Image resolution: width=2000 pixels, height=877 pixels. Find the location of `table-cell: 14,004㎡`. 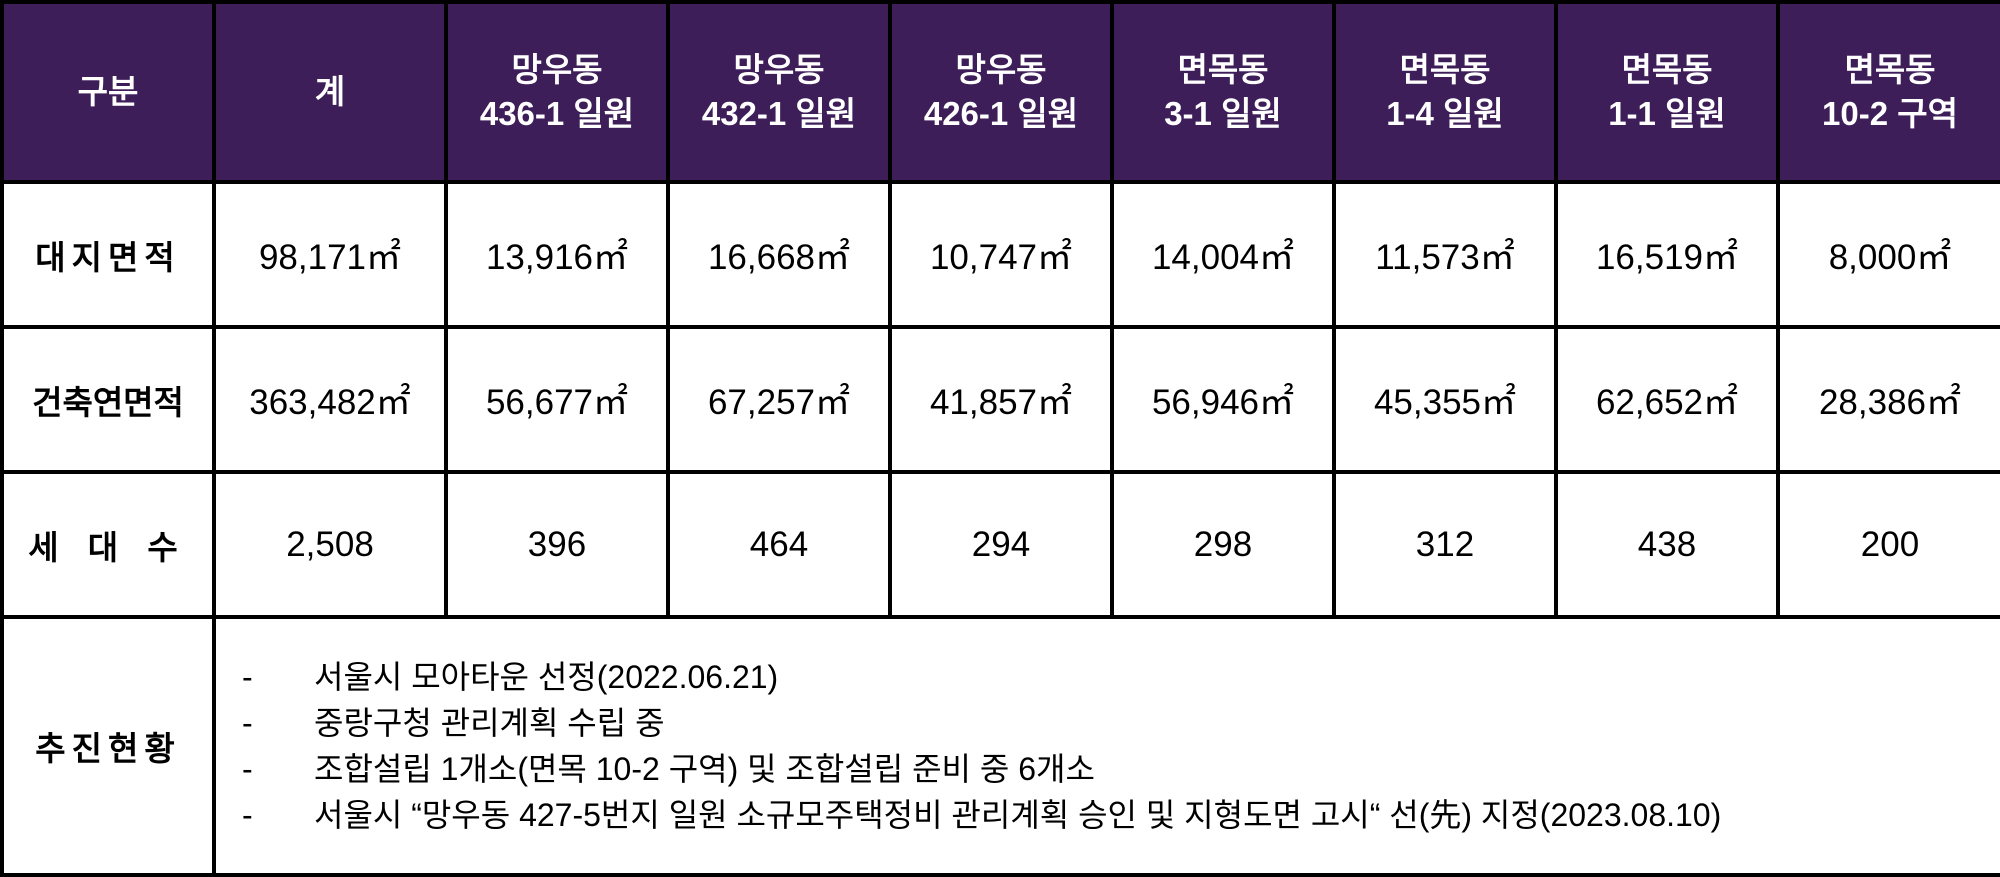

table-cell: 14,004㎡ is located at coordinates (1223, 254).